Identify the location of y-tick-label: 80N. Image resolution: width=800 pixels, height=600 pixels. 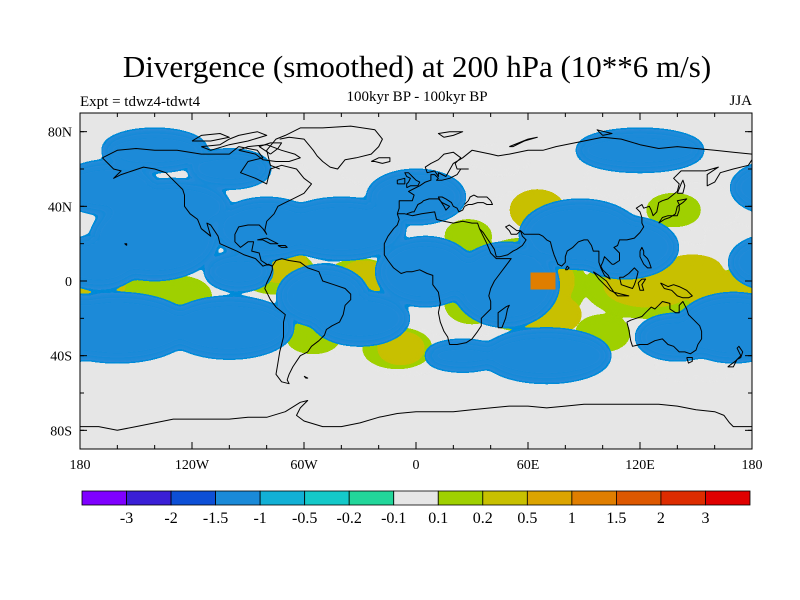
(60, 133).